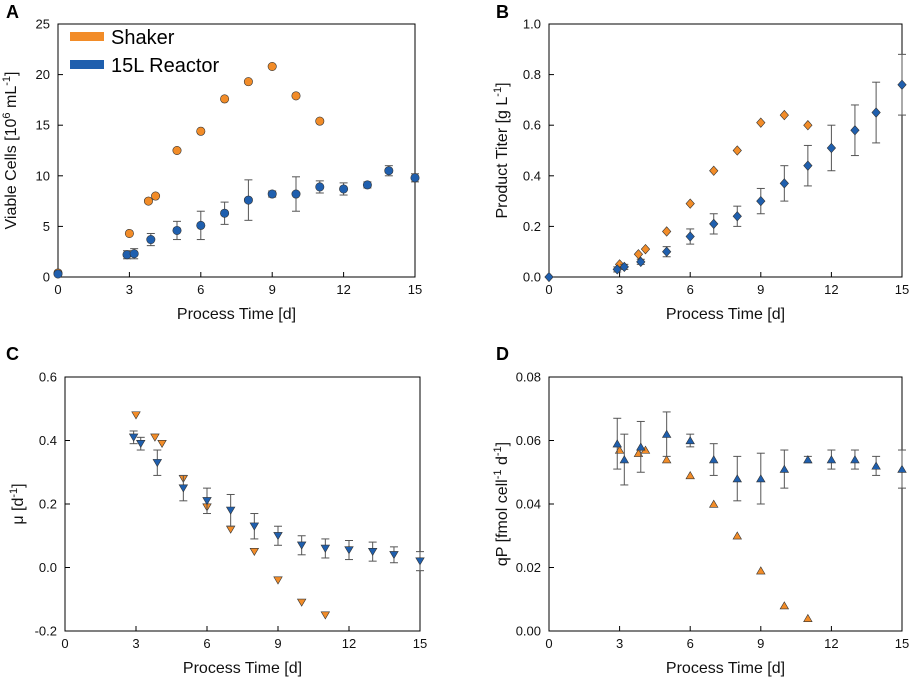  Describe the element at coordinates (145, 52) in the screenshot. I see `legend: Shaker 15L Reactor` at that location.